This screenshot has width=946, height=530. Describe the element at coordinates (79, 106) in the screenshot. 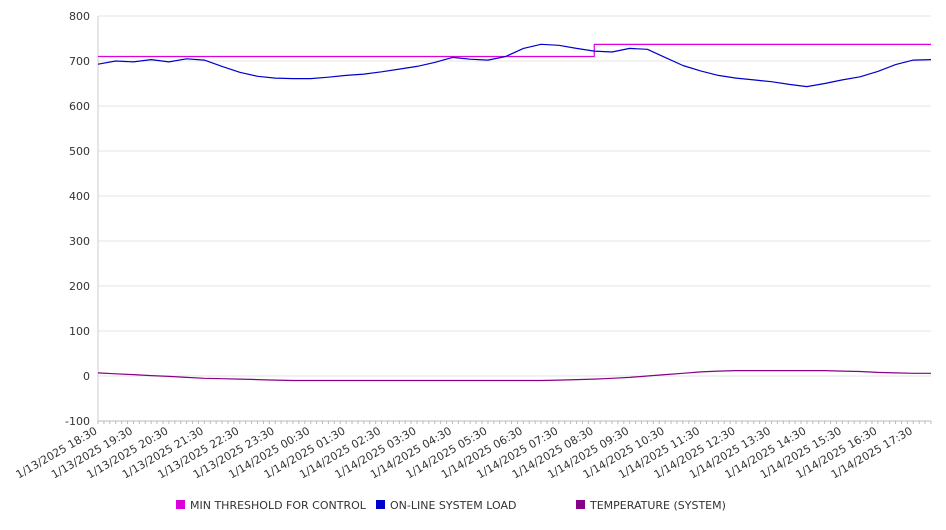

I see `y-tick-label: 600` at that location.